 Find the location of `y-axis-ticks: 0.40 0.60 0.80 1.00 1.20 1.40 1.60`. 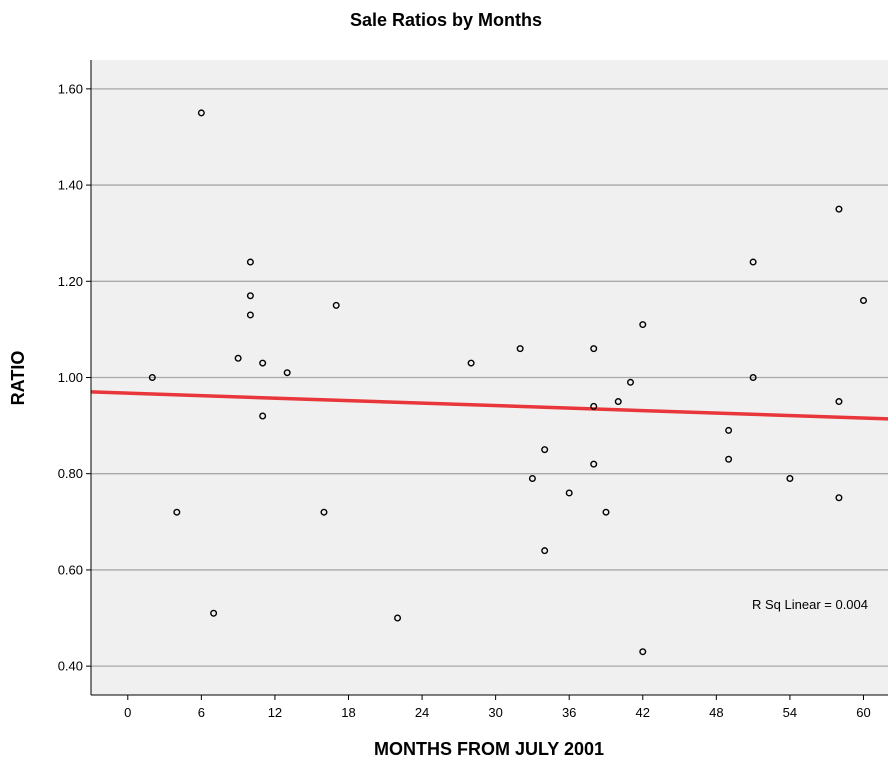

y-axis-ticks: 0.40 0.60 0.80 1.00 1.20 1.40 1.60 is located at coordinates (74, 377).